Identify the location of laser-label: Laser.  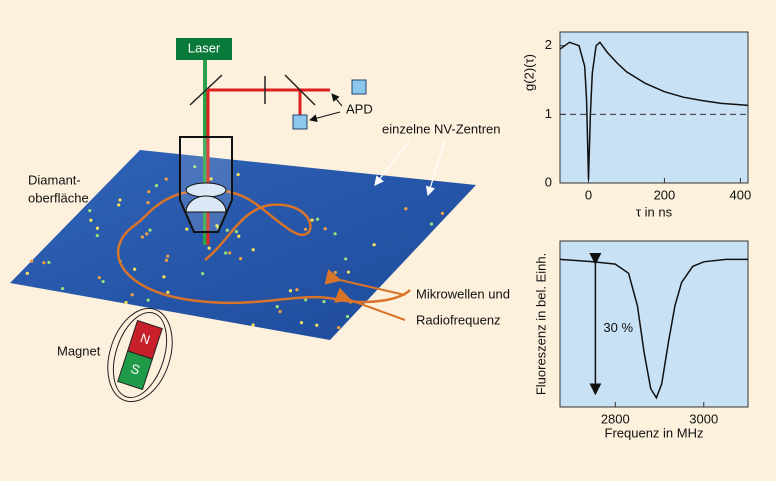
(204, 47).